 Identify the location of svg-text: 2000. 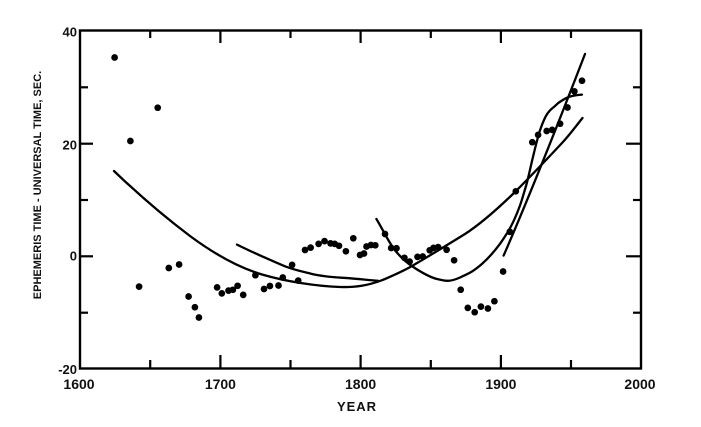
(639, 384).